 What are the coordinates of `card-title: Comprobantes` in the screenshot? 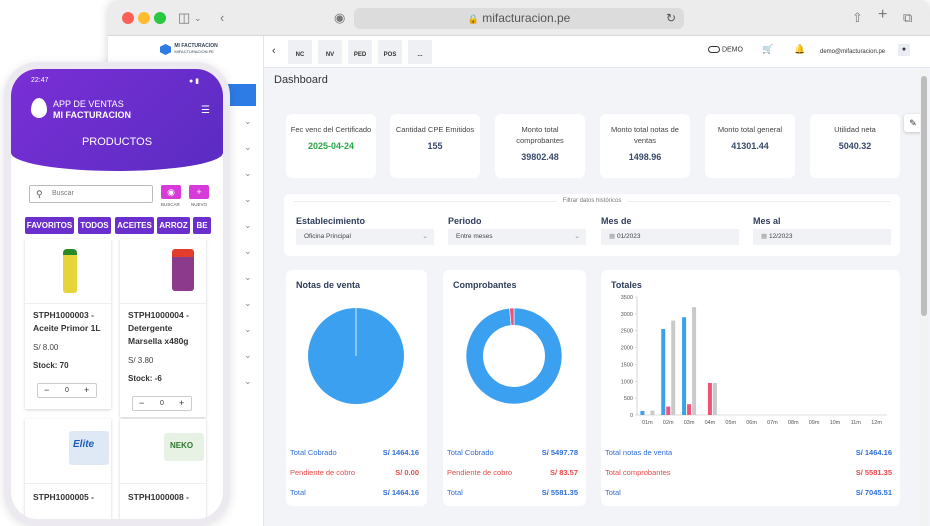 It's located at (485, 285).